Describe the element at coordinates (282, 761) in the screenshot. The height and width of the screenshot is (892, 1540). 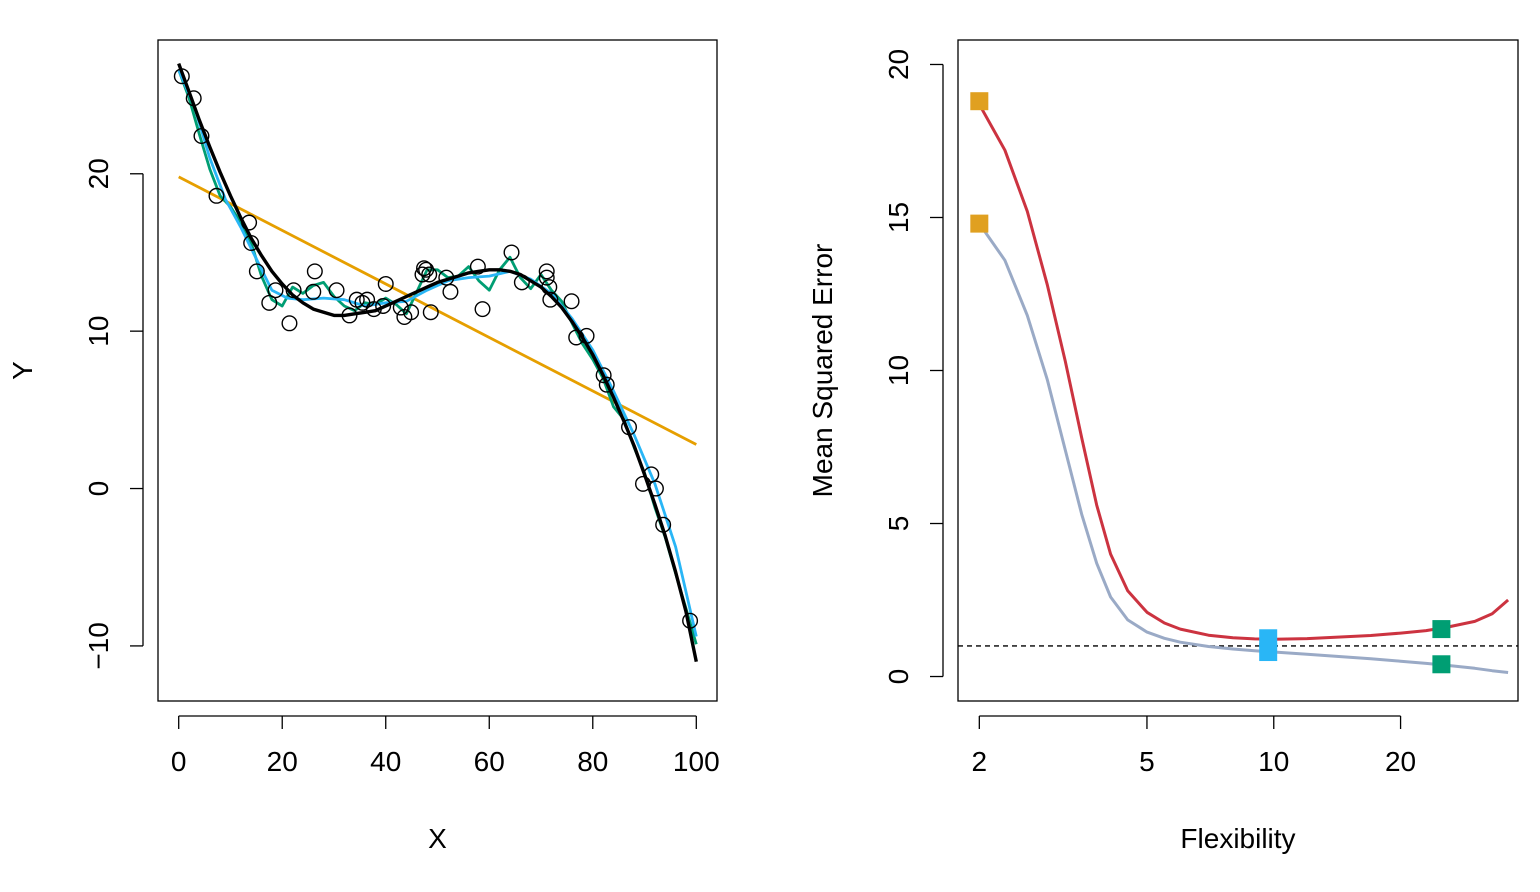
I see `left-x-tick-label: 20` at that location.